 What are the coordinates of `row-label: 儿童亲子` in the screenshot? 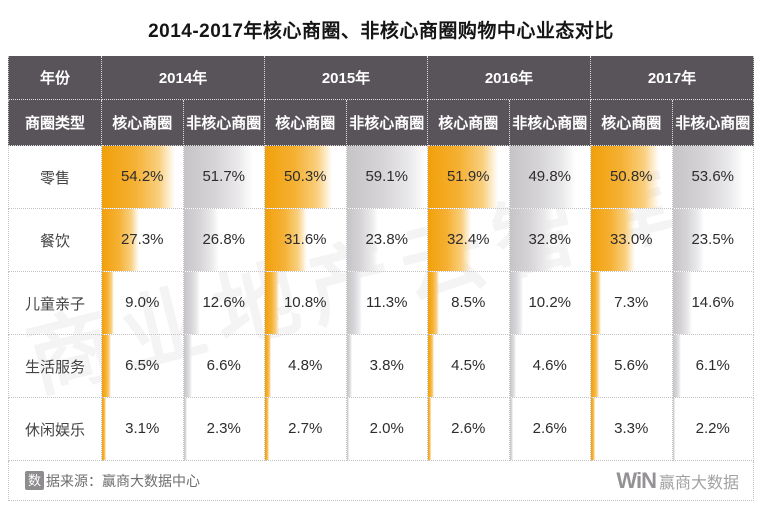 It's located at (55, 303).